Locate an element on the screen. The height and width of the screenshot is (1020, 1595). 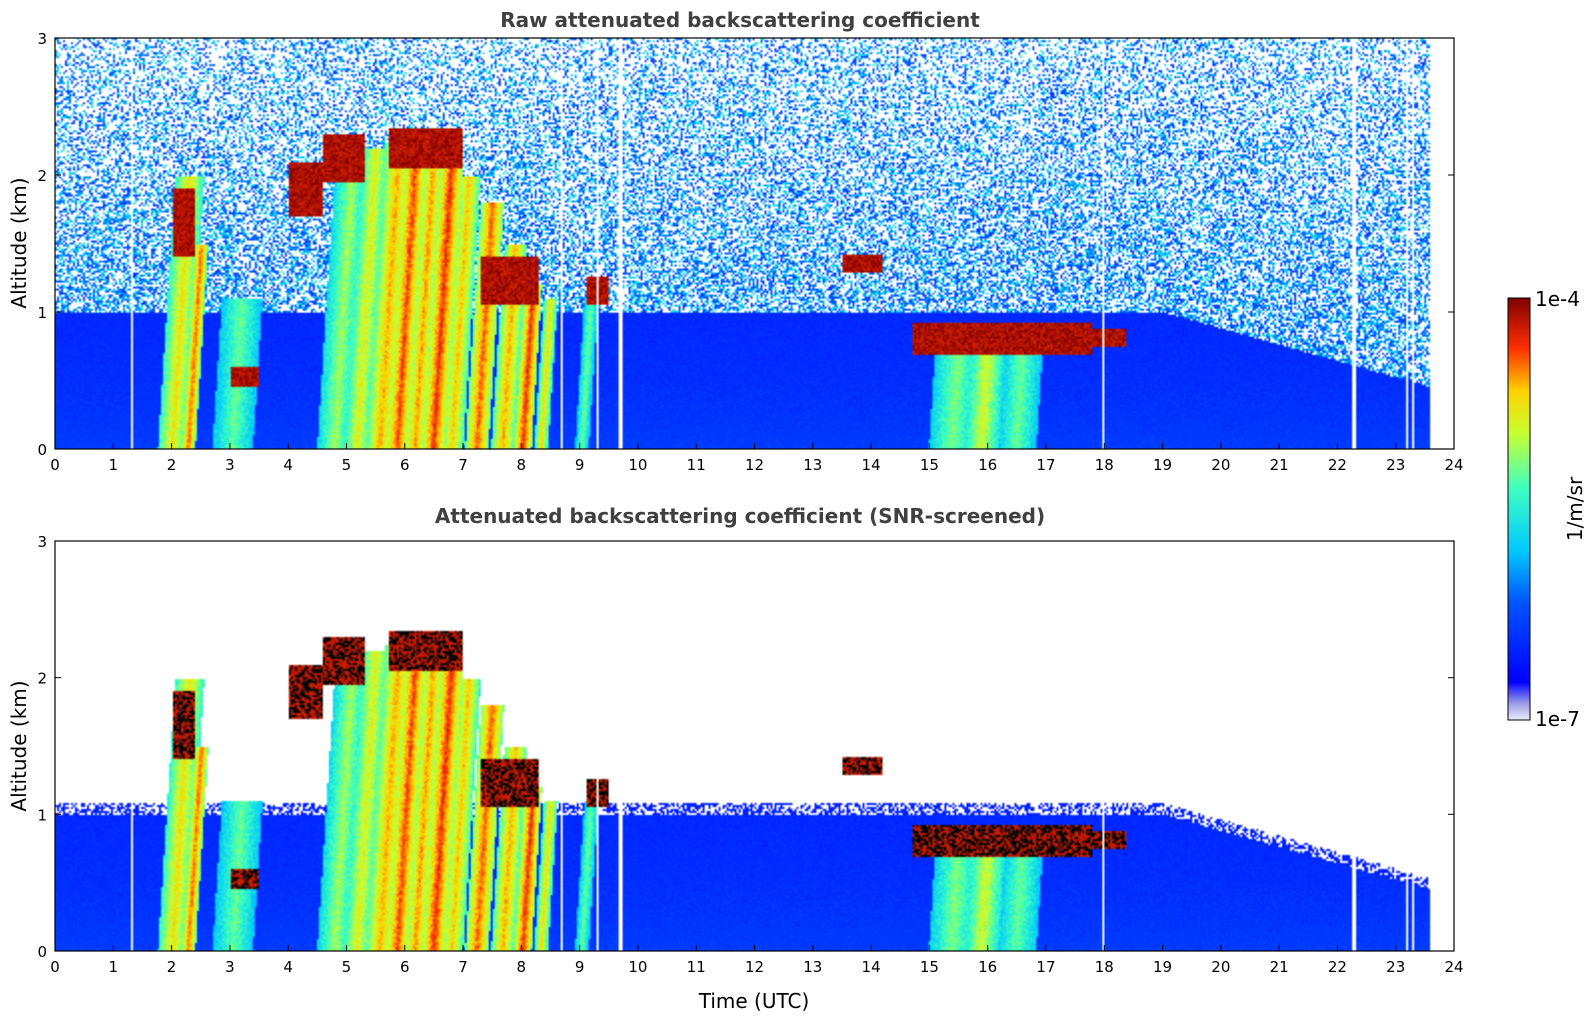
colorbar-min-label: 1e-7 is located at coordinates (1557, 719).